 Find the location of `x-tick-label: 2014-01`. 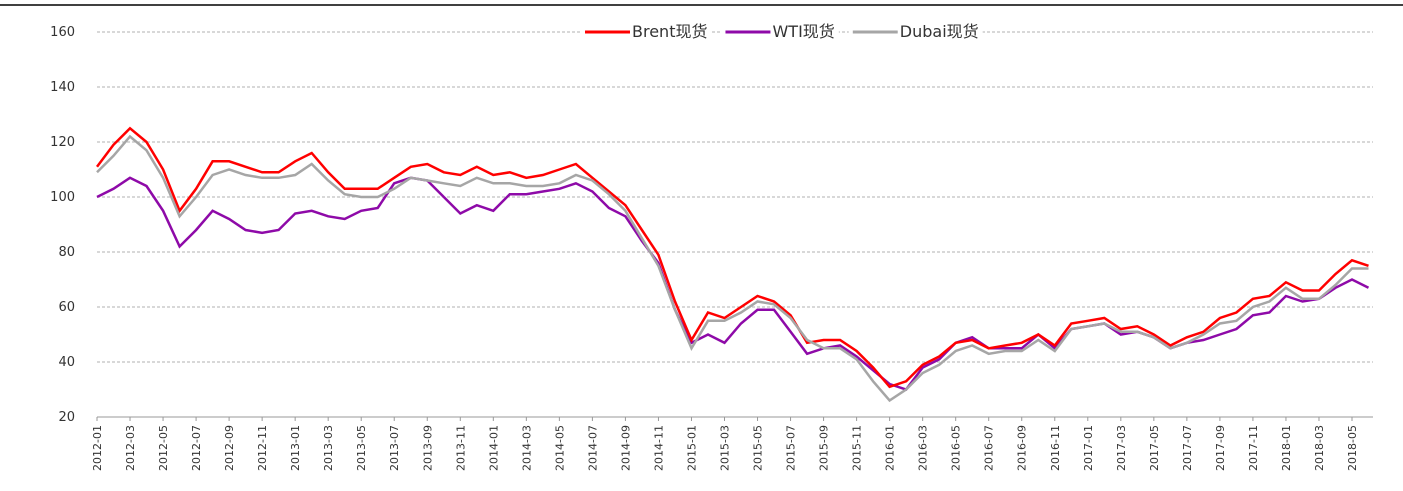

x-tick-label: 2014-01 is located at coordinates (493, 448).